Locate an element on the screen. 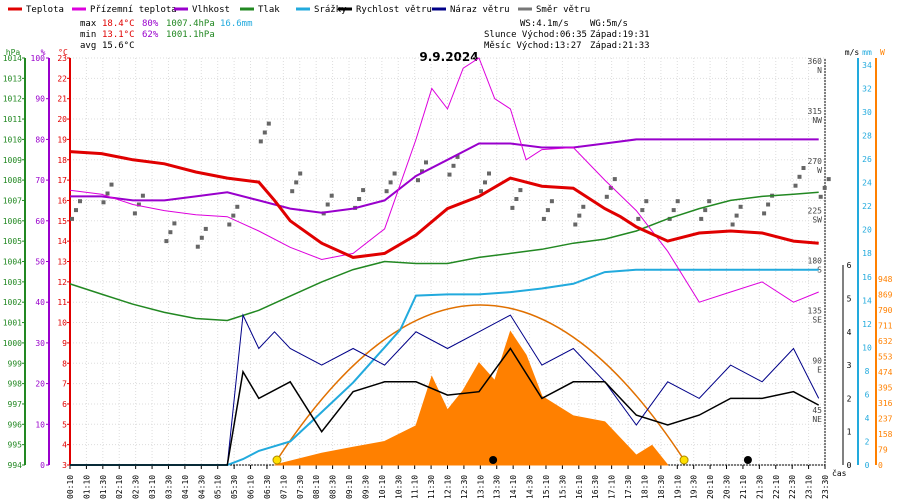 Image resolution: width=900 pixels, height=500 pixels. moon-set: Západ:21:33 is located at coordinates (620, 46).